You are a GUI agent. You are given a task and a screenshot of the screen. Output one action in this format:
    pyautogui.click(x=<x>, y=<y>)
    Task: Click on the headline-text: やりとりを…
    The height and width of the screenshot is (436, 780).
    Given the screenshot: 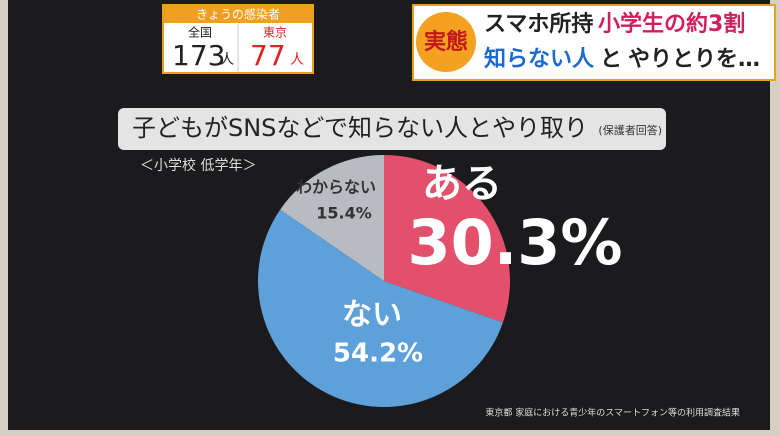 What is the action you would take?
    pyautogui.click(x=694, y=59)
    